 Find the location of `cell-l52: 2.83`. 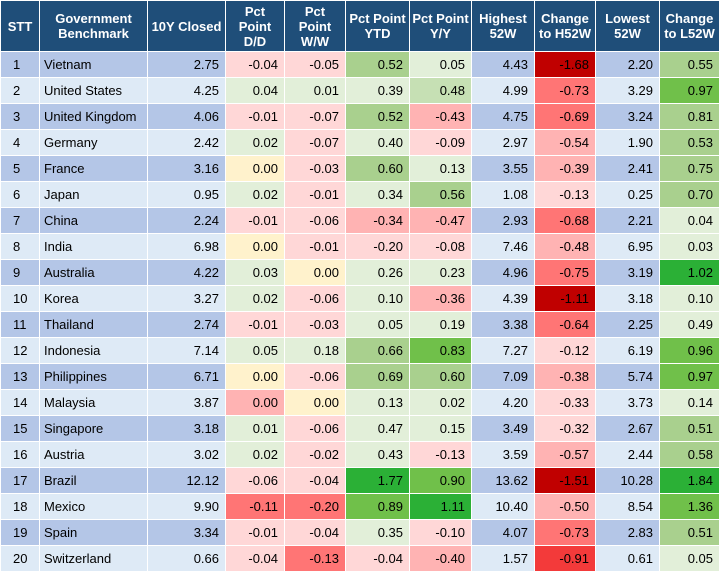

cell-l52: 2.83 is located at coordinates (627, 532).